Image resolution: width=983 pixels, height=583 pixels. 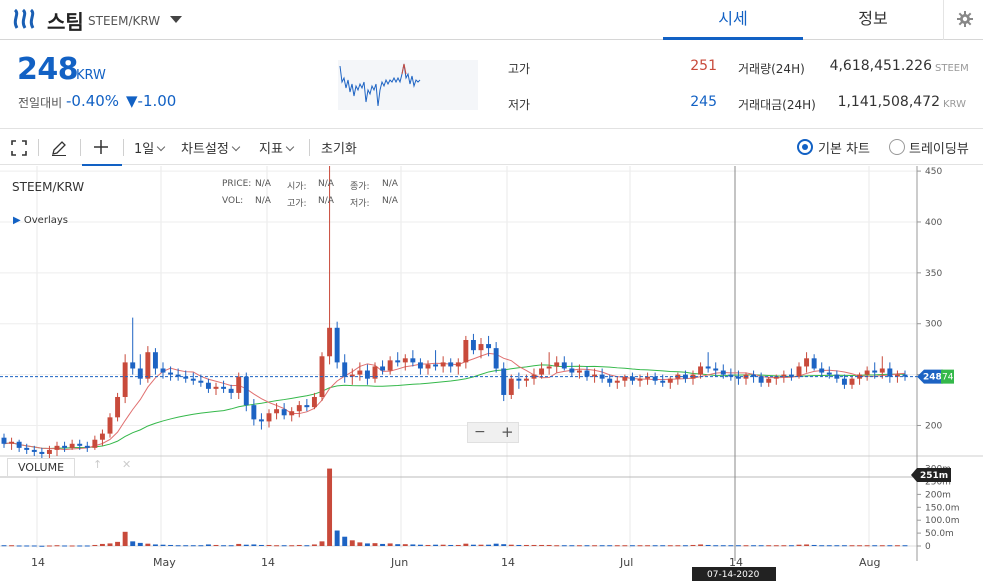 I want to click on legend-vol-value: N/A, so click(x=263, y=201).